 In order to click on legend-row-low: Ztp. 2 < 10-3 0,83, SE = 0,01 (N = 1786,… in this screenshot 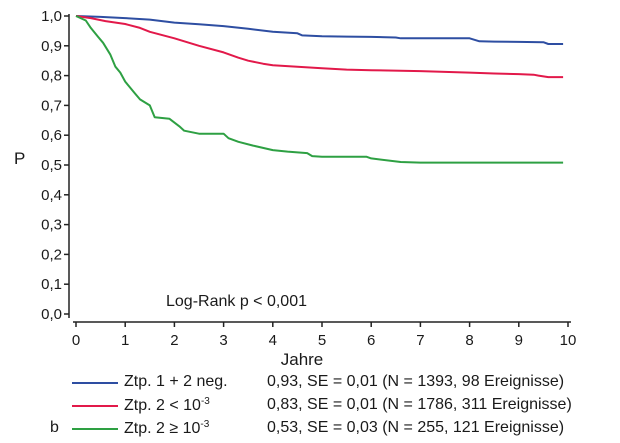, I will do `click(310, 406)`.